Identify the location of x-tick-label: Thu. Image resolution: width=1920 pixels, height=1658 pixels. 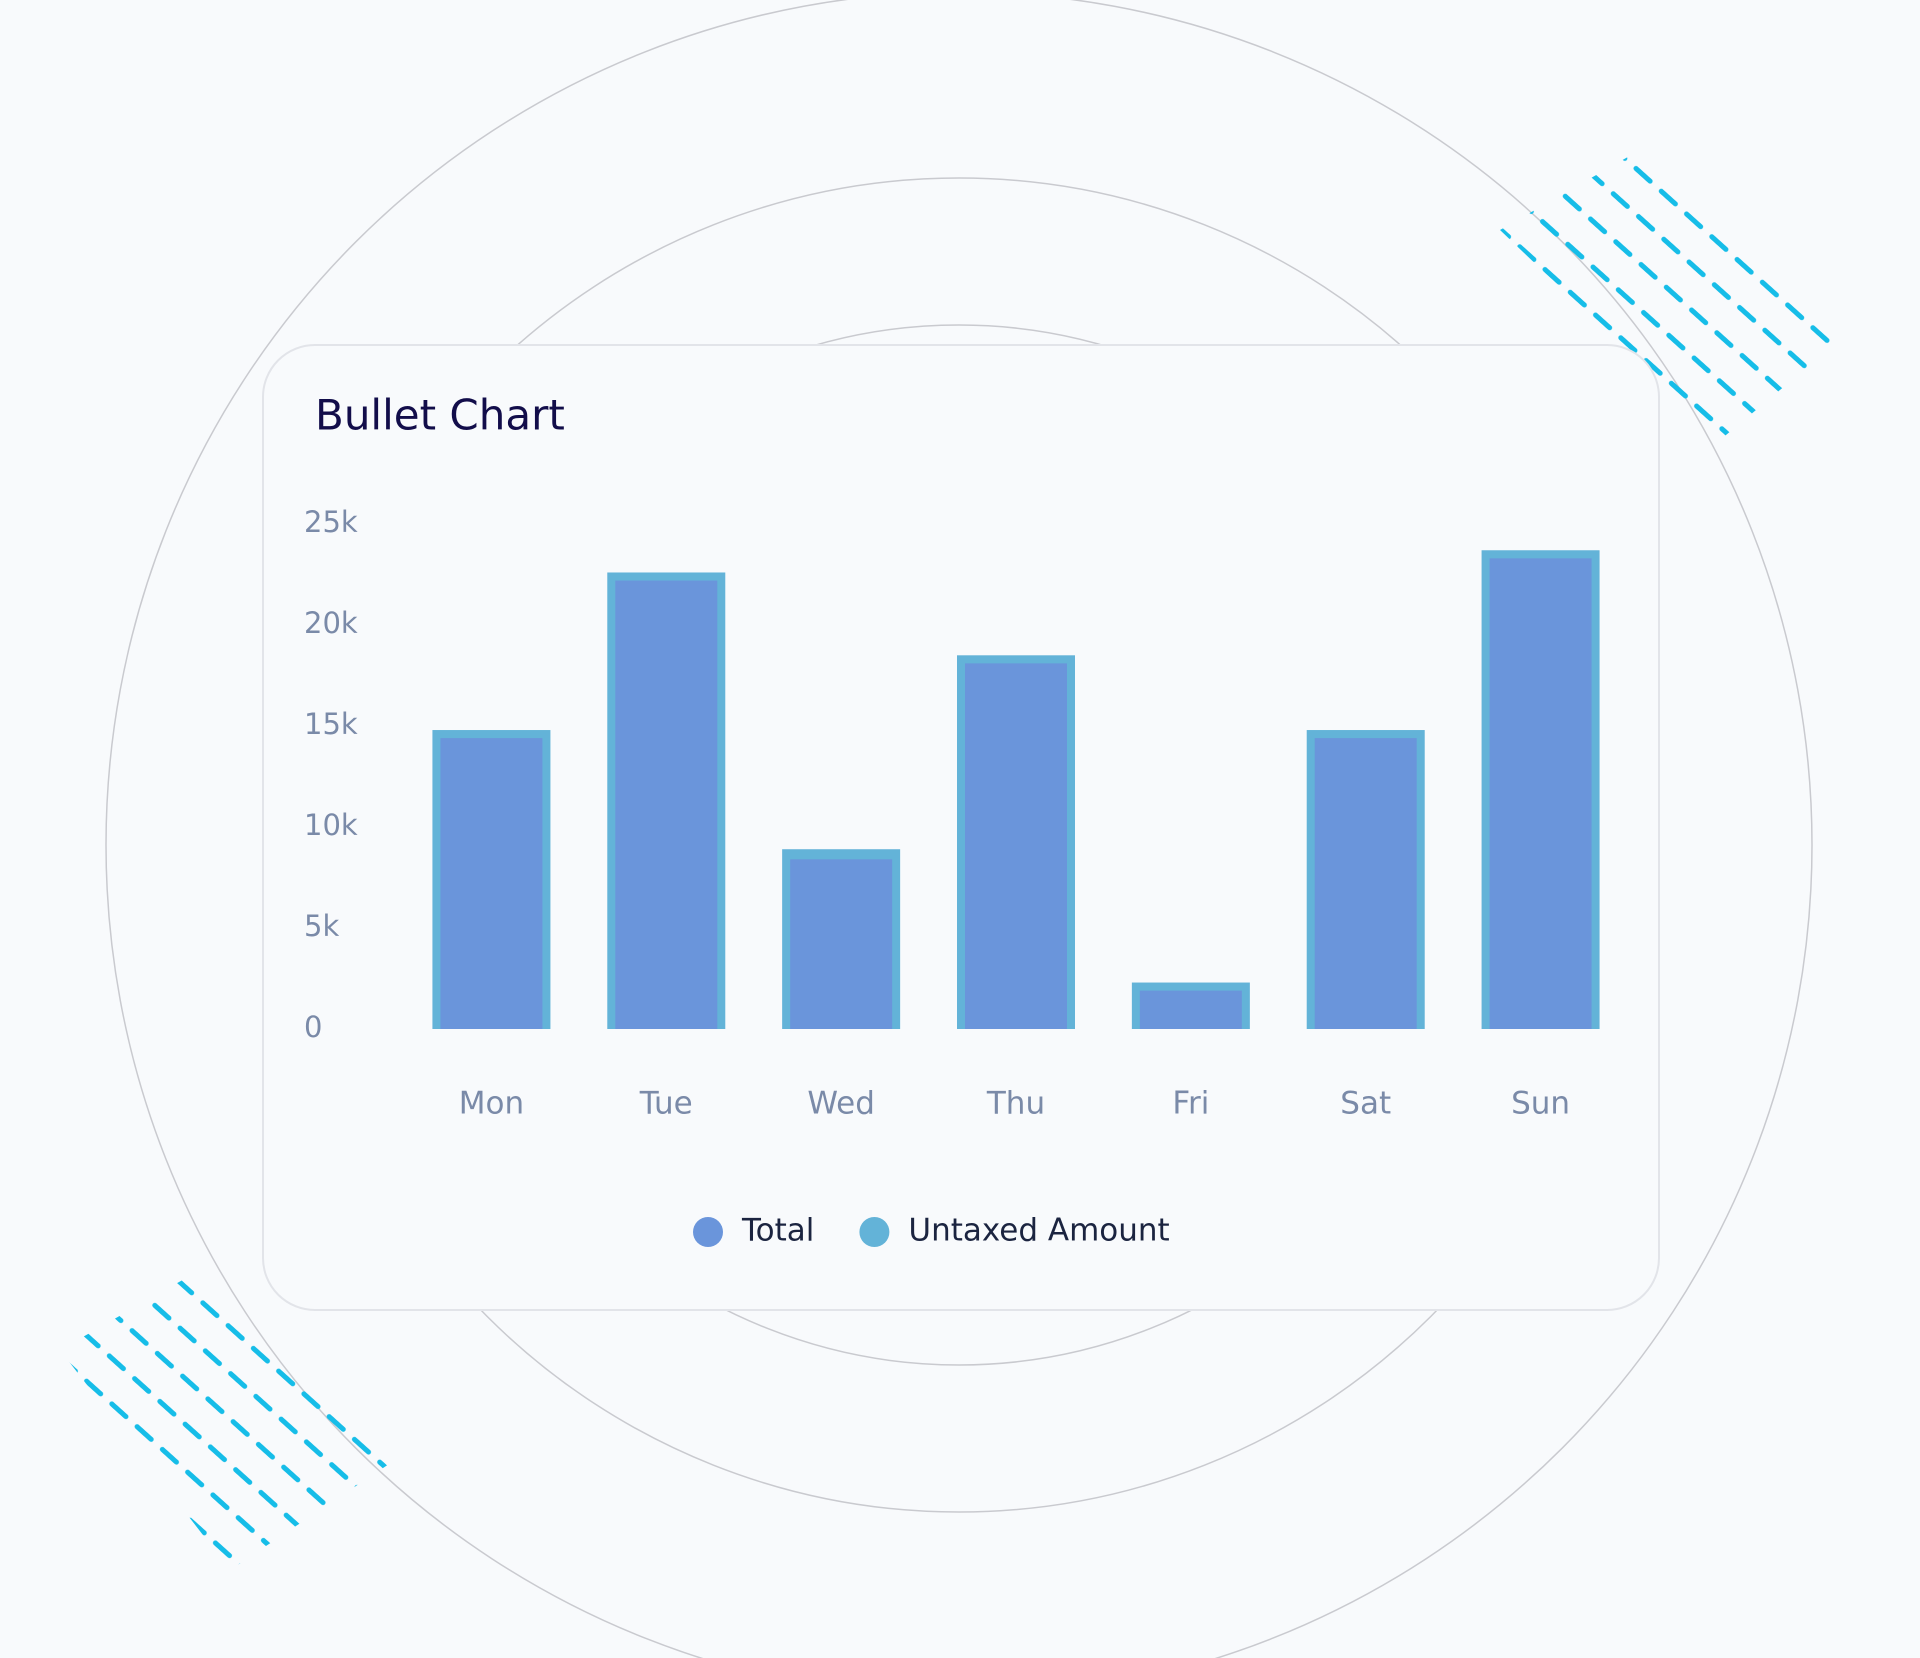
(1015, 1104).